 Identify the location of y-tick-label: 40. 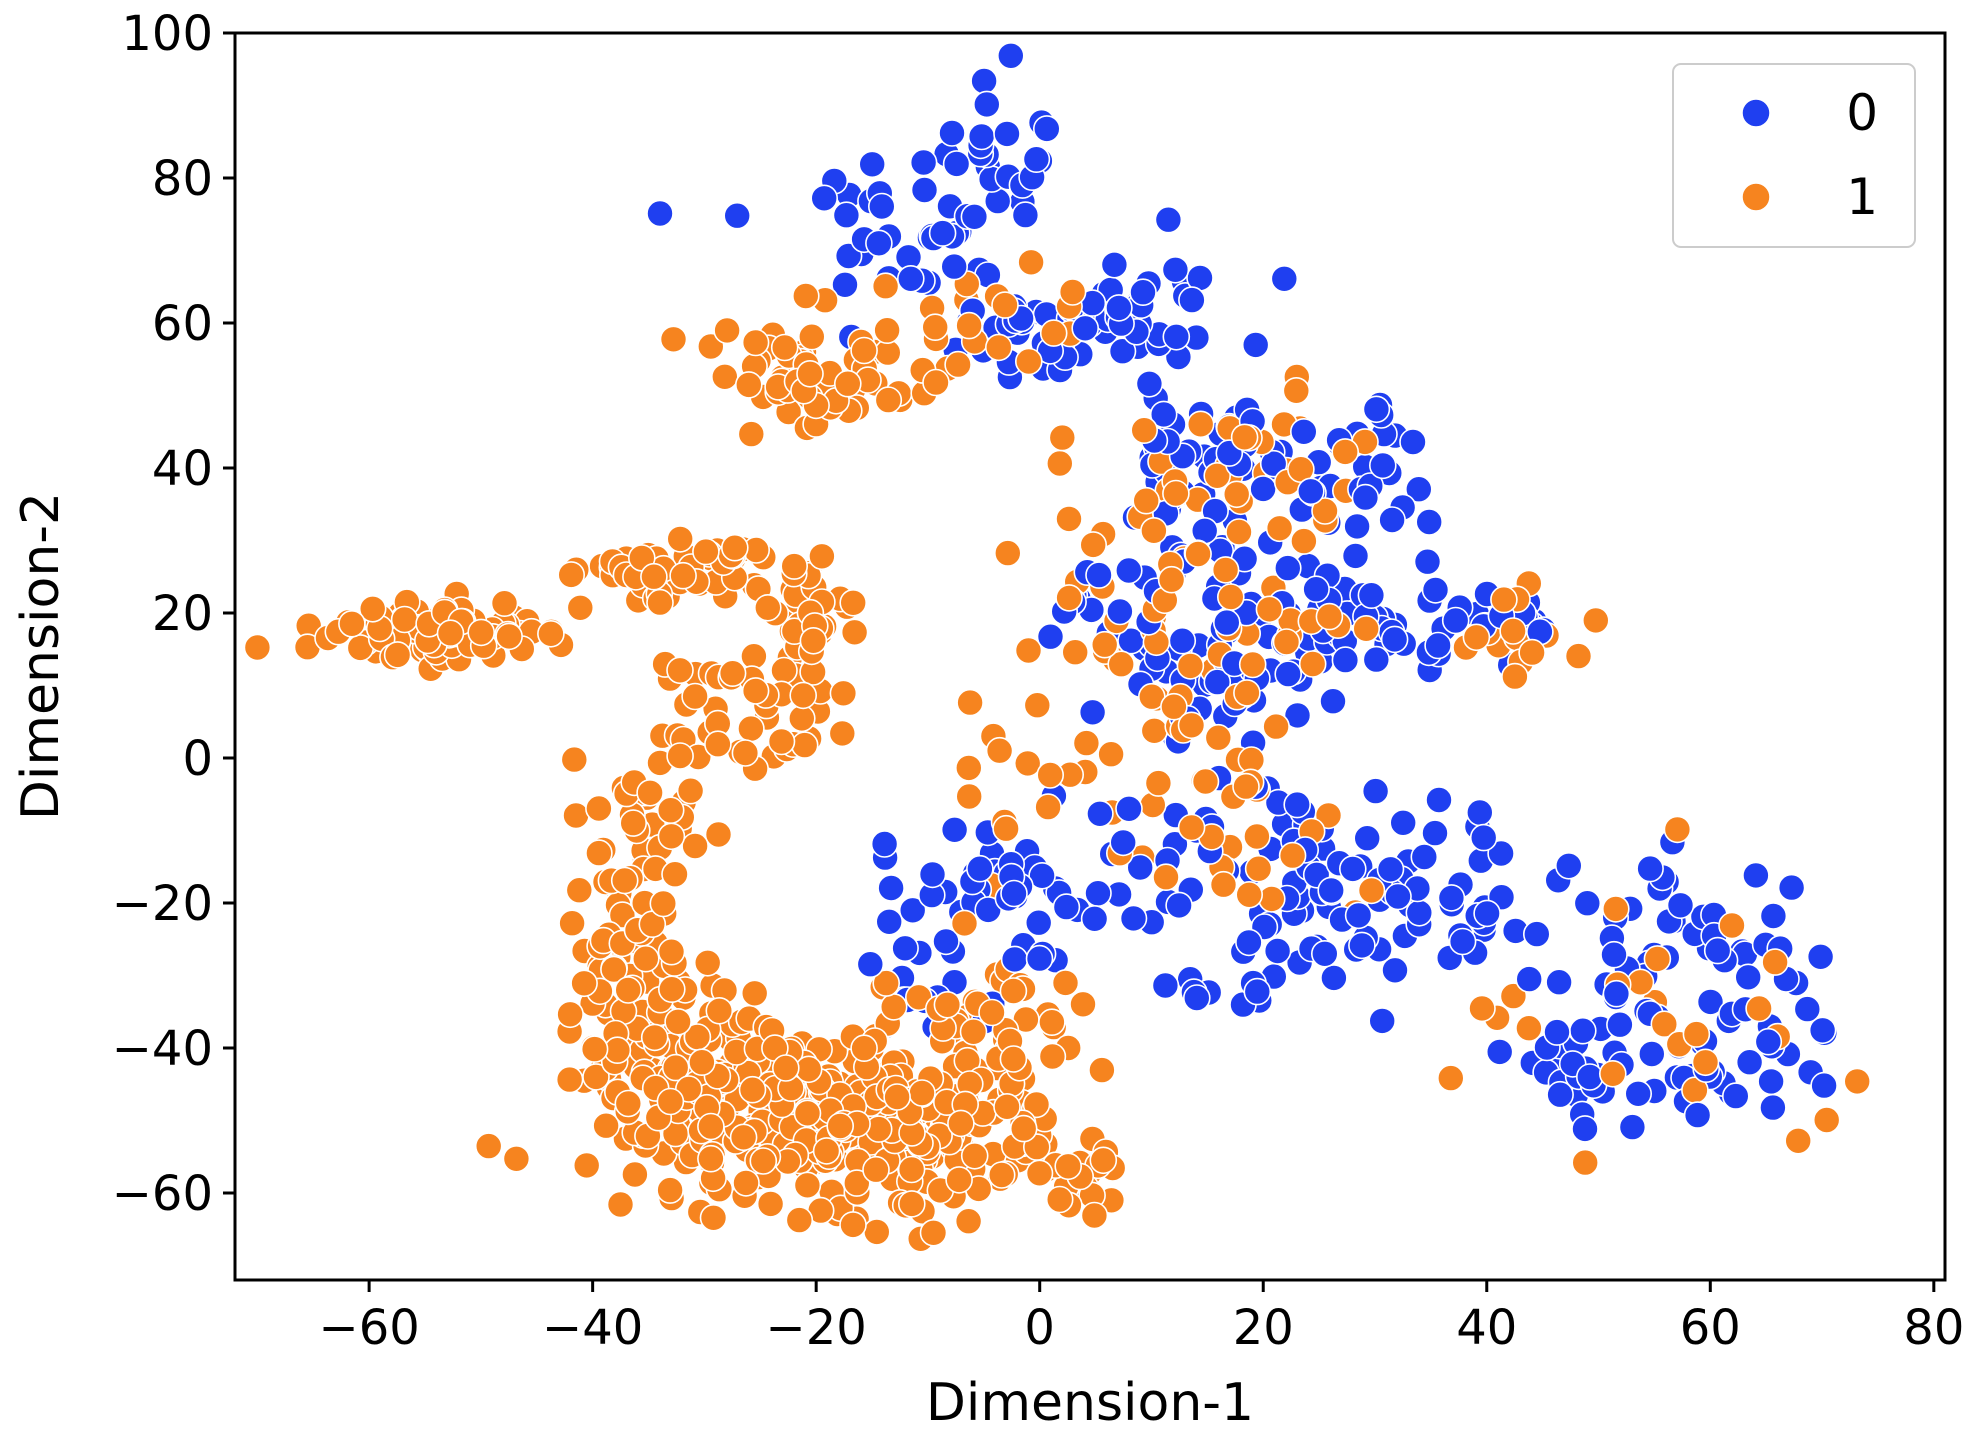
(182, 469).